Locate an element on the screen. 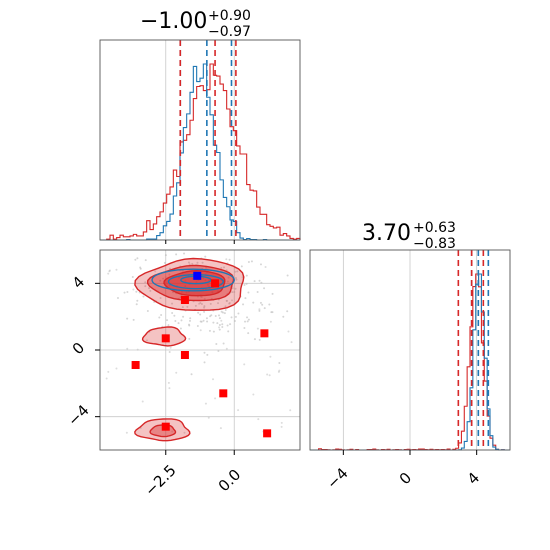 The width and height of the screenshot is (550, 550). x-tick-label-left: −2.5 is located at coordinates (160, 480).